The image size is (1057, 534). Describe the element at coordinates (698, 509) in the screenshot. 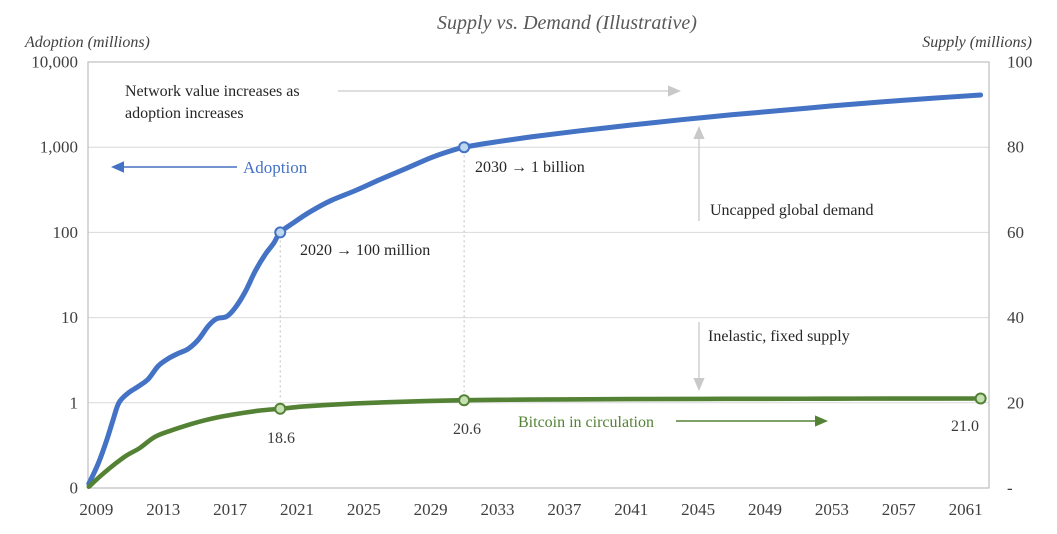

I see `x-axis-tick-label: 2045` at that location.